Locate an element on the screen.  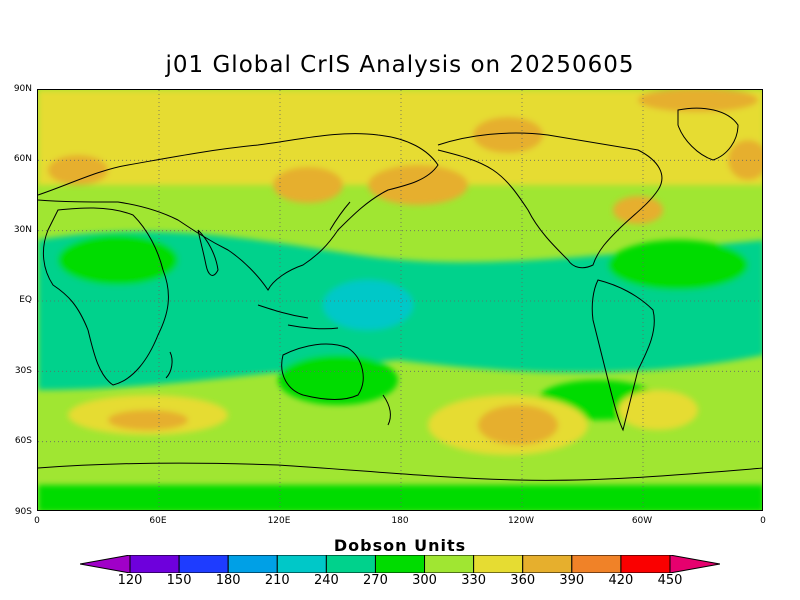
colorbar-title: Dobson Units is located at coordinates (400, 545).